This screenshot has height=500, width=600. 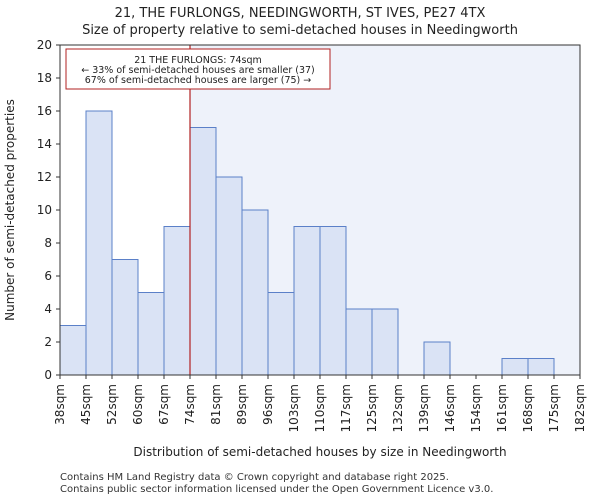 I want to click on bar-96sqm, so click(x=281, y=334).